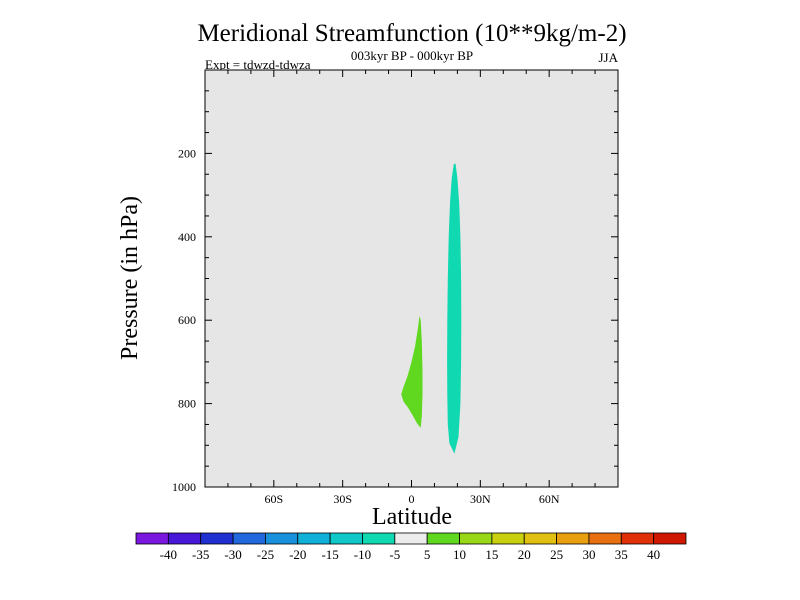  What do you see at coordinates (184, 487) in the screenshot?
I see `y-tick-label: 1000` at bounding box center [184, 487].